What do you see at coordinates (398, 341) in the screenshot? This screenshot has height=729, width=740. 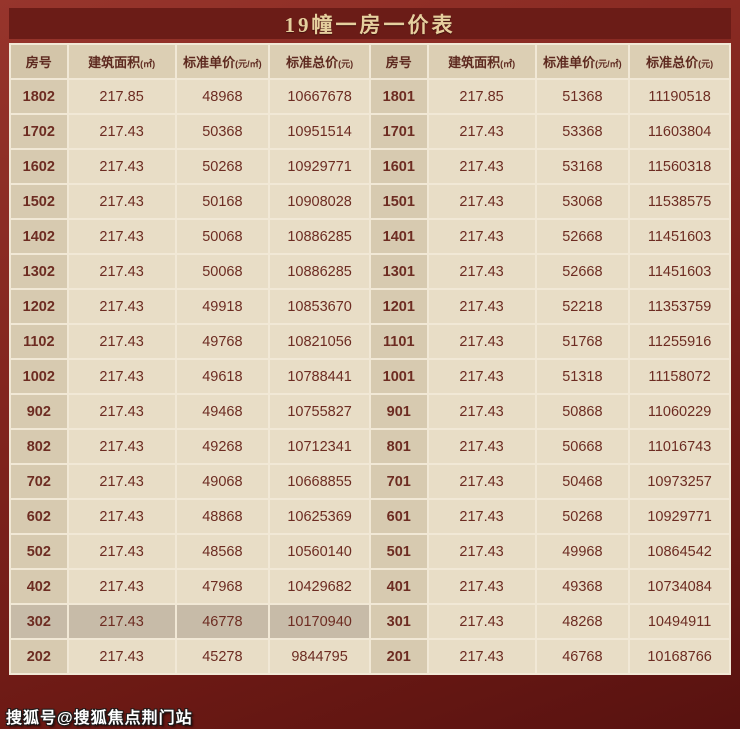 I see `room-cell: 1101` at bounding box center [398, 341].